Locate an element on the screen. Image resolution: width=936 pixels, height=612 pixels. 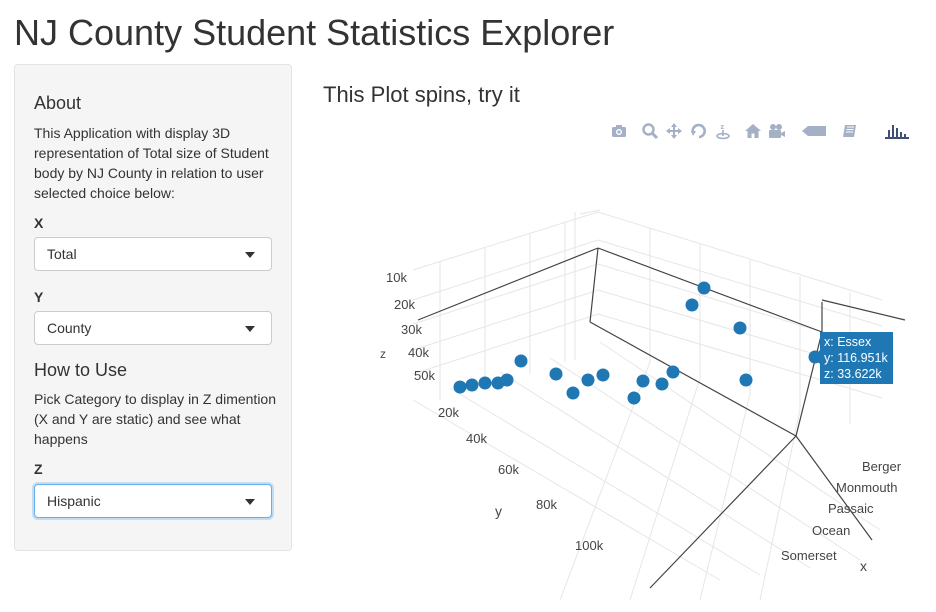
x-tick-label: Berger is located at coordinates (882, 466).